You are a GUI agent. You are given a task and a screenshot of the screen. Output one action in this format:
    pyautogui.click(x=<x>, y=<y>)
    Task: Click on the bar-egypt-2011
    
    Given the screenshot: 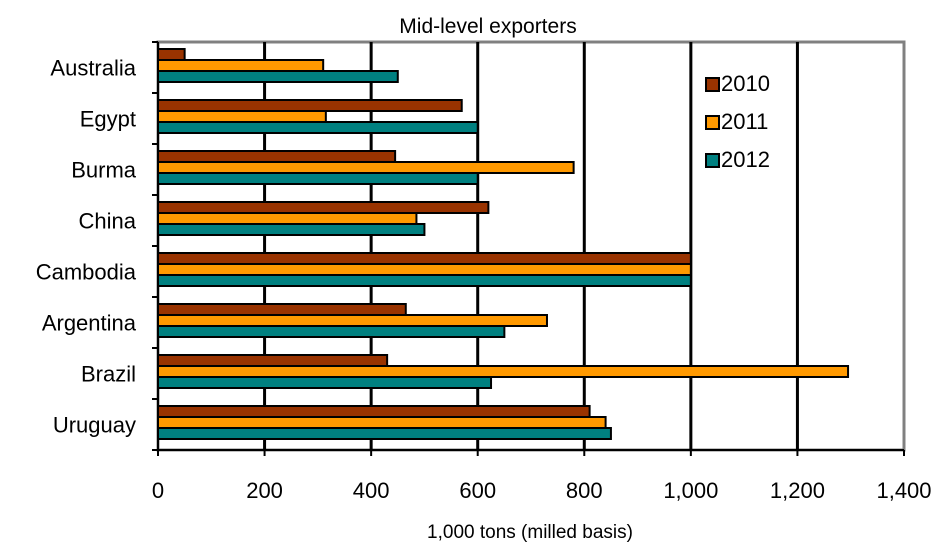 What is the action you would take?
    pyautogui.click(x=242, y=116)
    